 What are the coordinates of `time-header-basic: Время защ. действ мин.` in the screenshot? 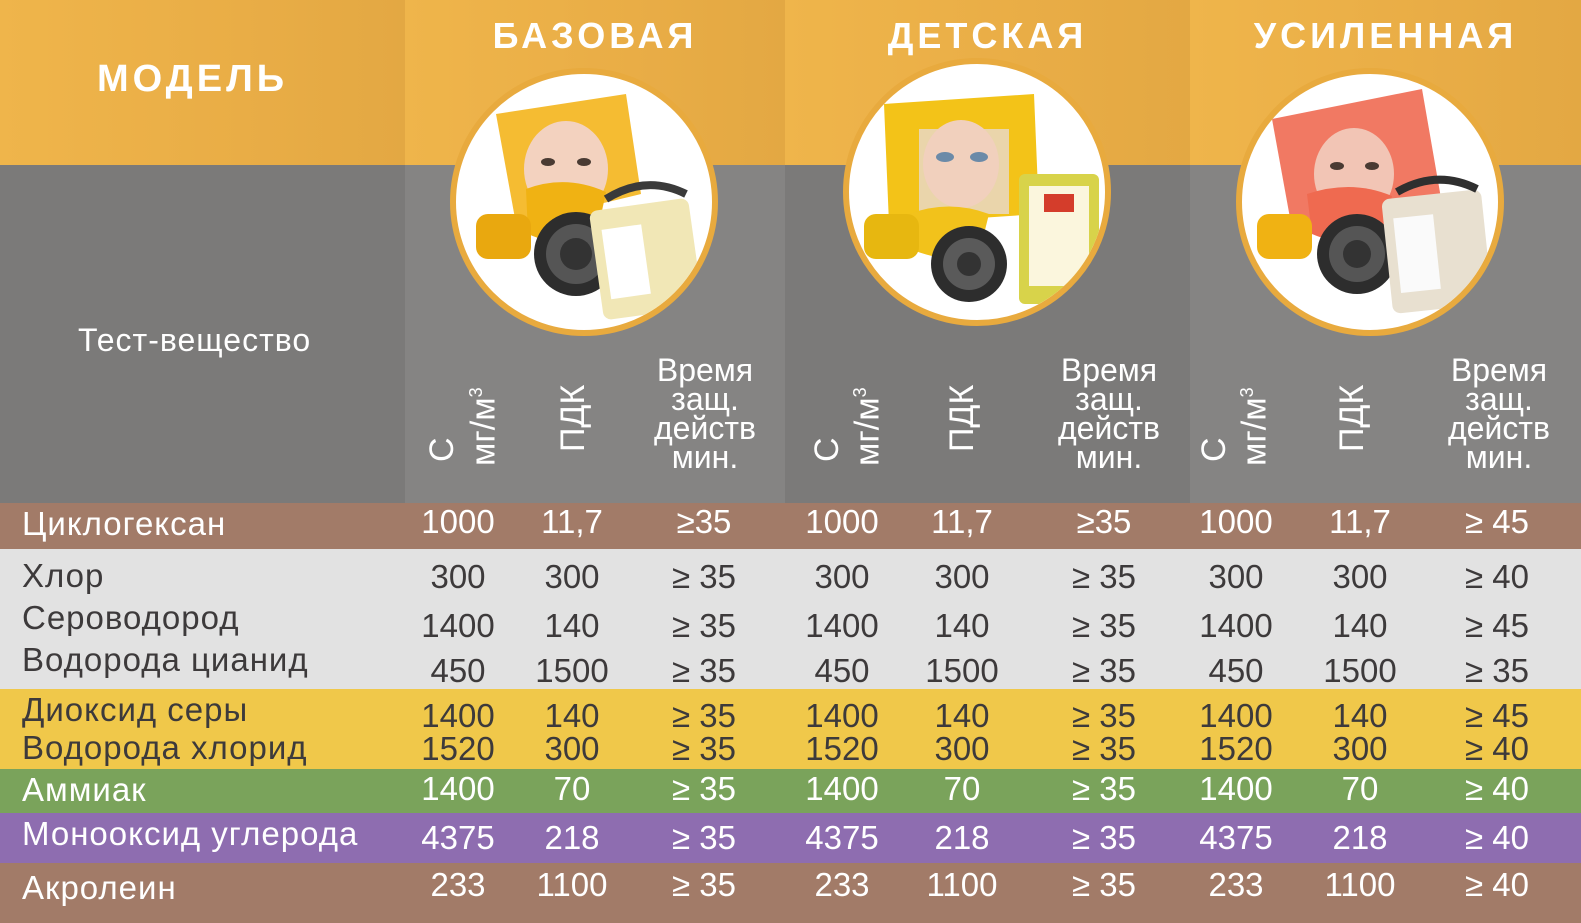 It's located at (705, 413).